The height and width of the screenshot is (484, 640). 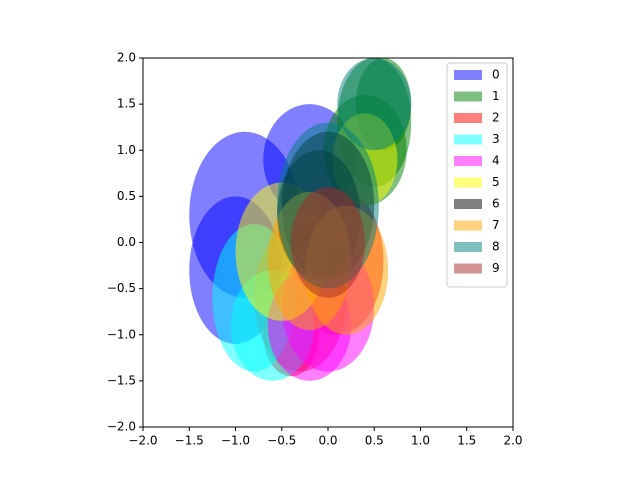 What do you see at coordinates (121, 288) in the screenshot?
I see `y-tick-label: −0.5` at bounding box center [121, 288].